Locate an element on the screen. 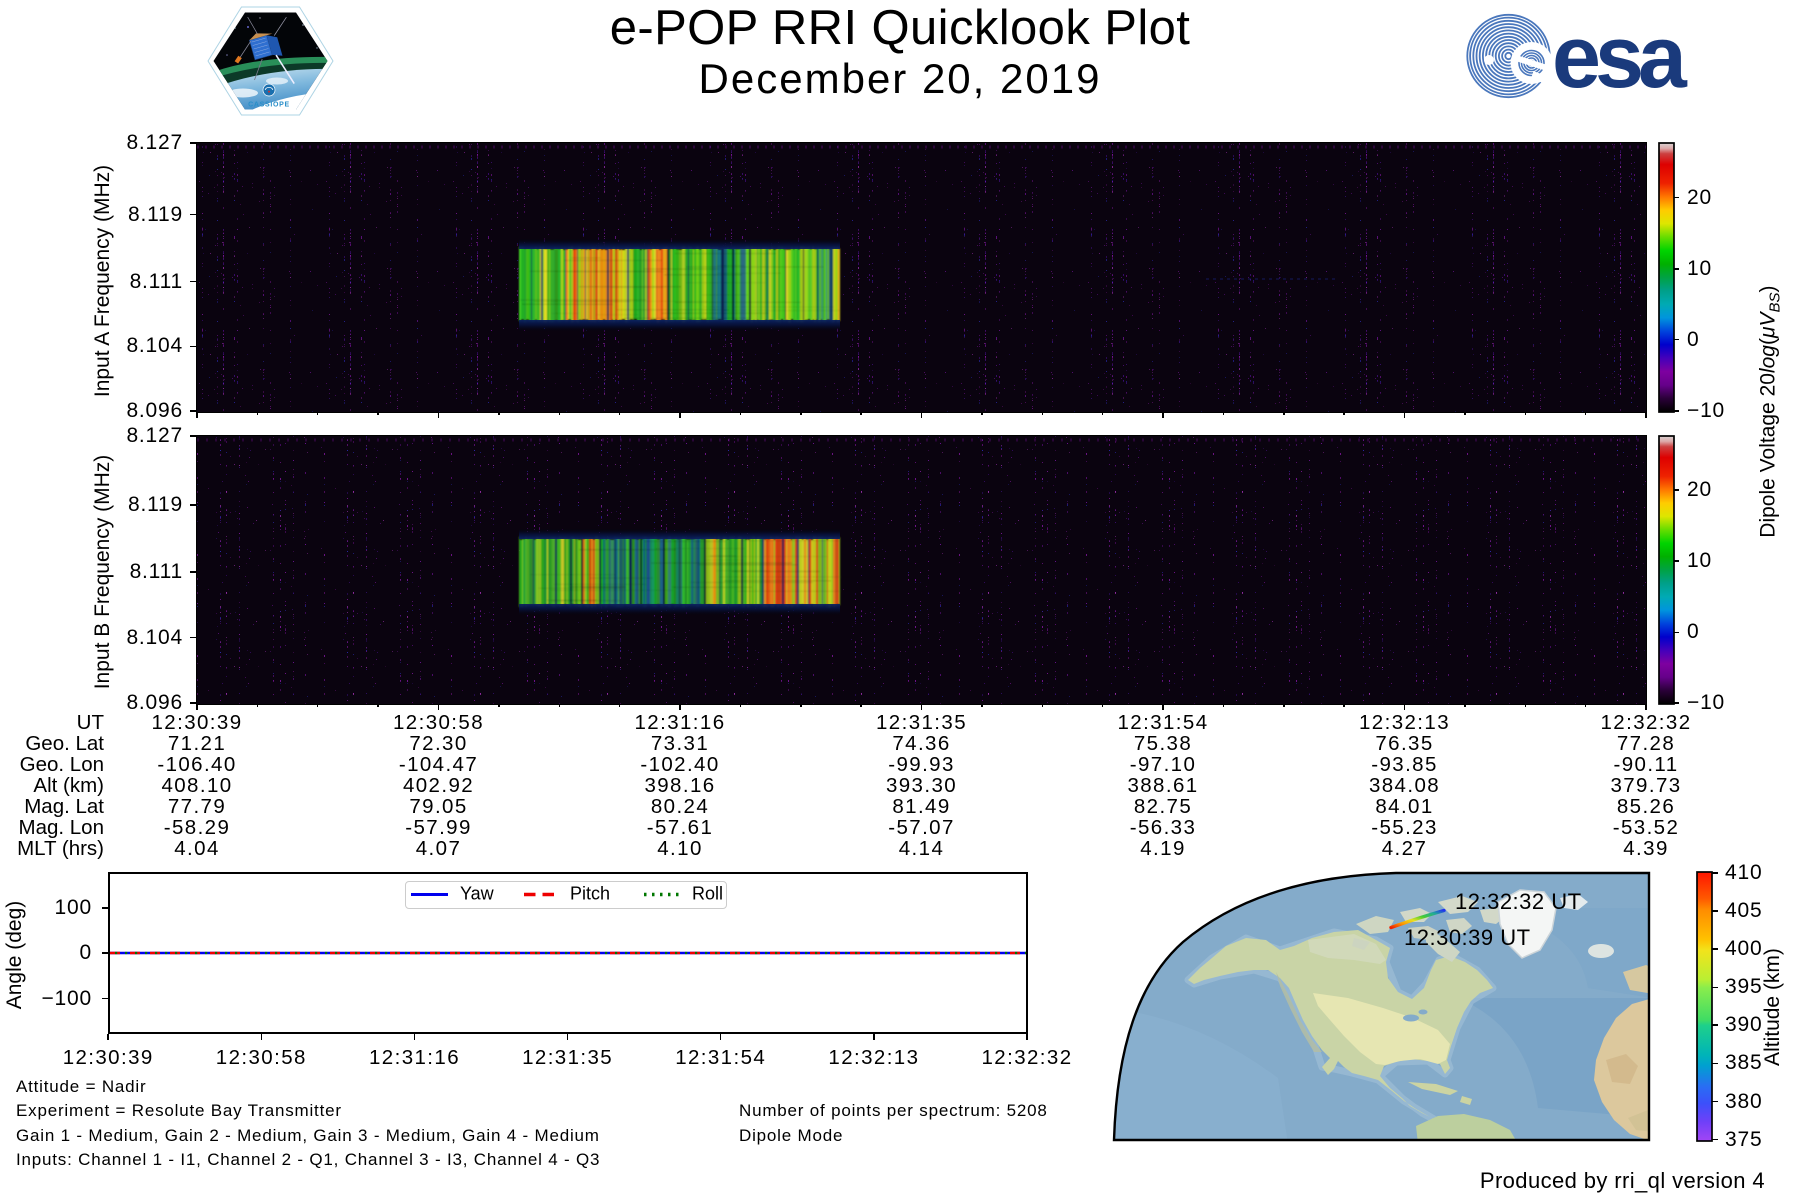  svg-text: 12:32:32 UT is located at coordinates (1518, 901).